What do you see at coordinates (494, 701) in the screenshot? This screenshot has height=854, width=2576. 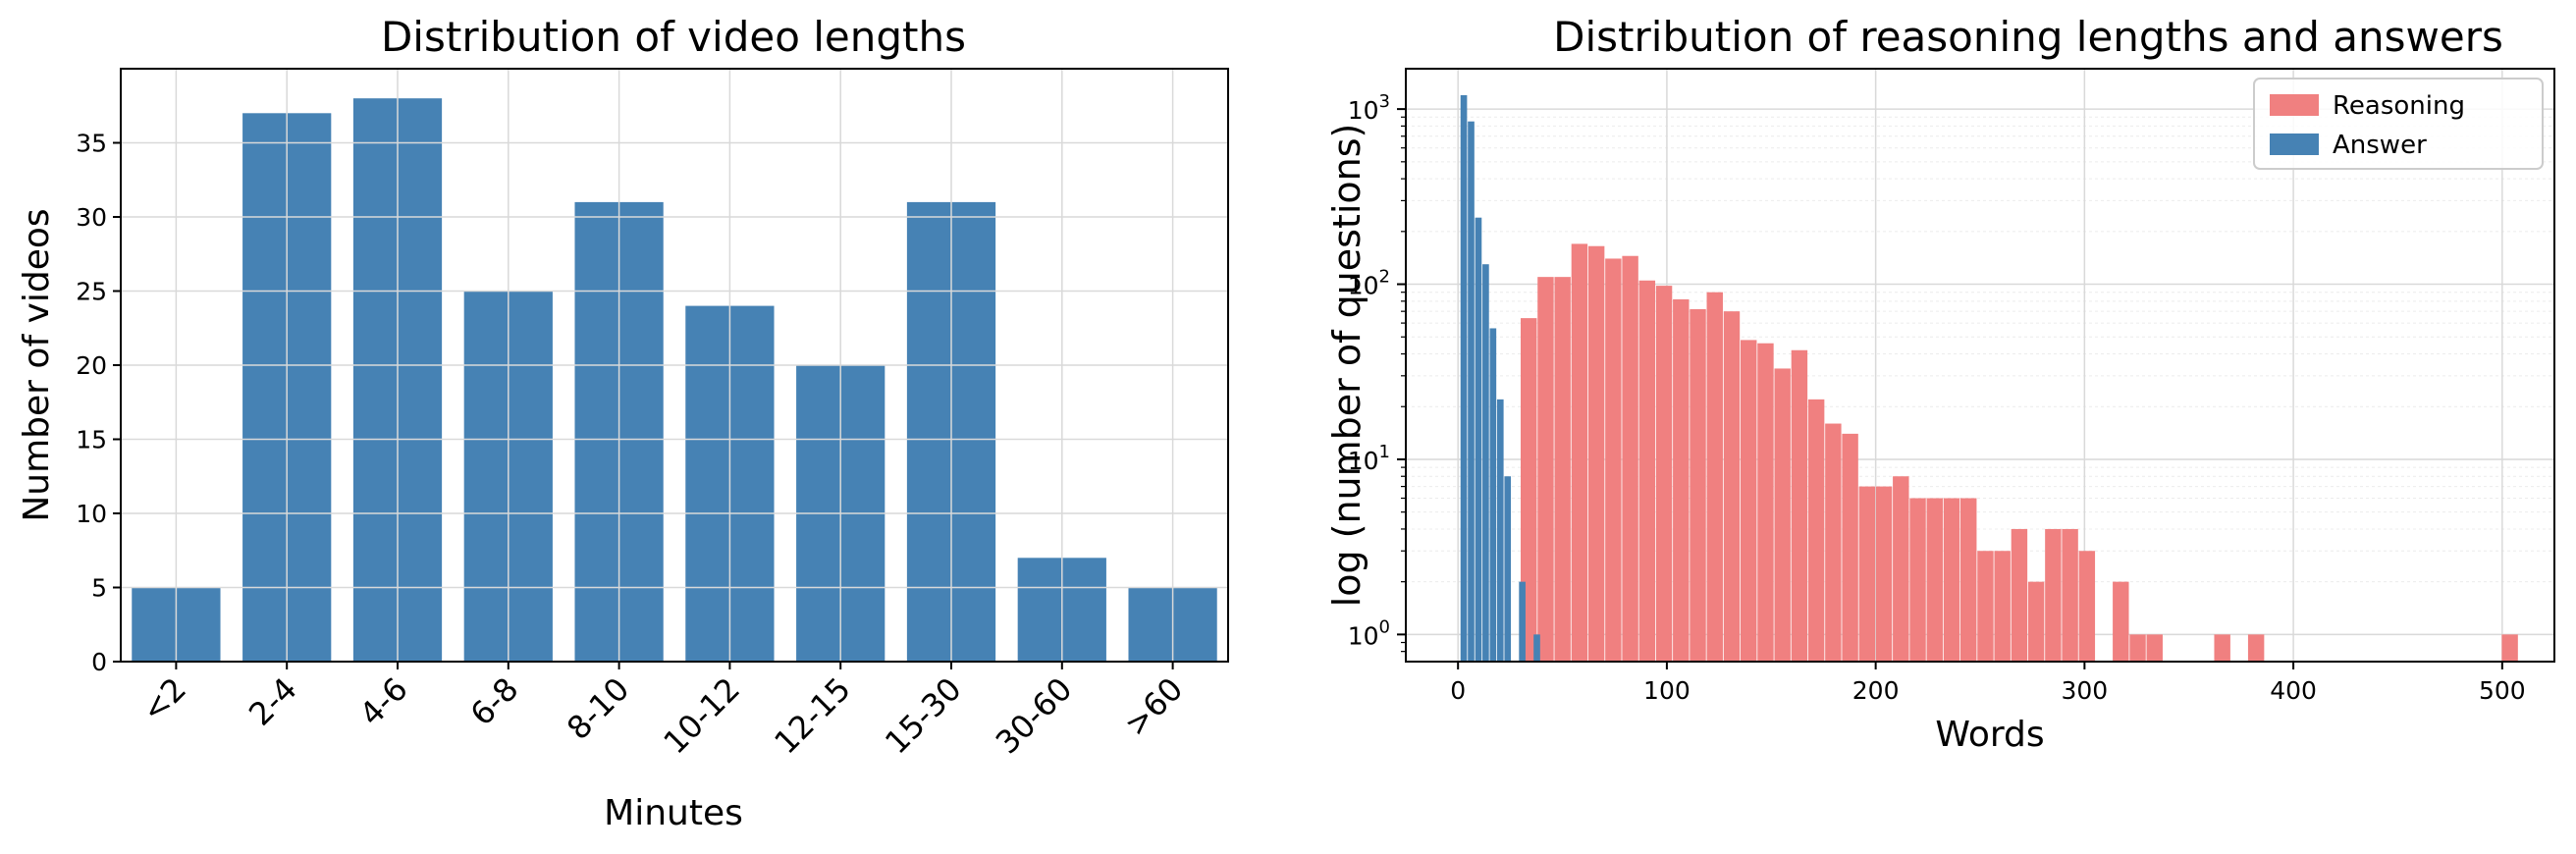 I see `left-x-tick-label: 6-8` at bounding box center [494, 701].